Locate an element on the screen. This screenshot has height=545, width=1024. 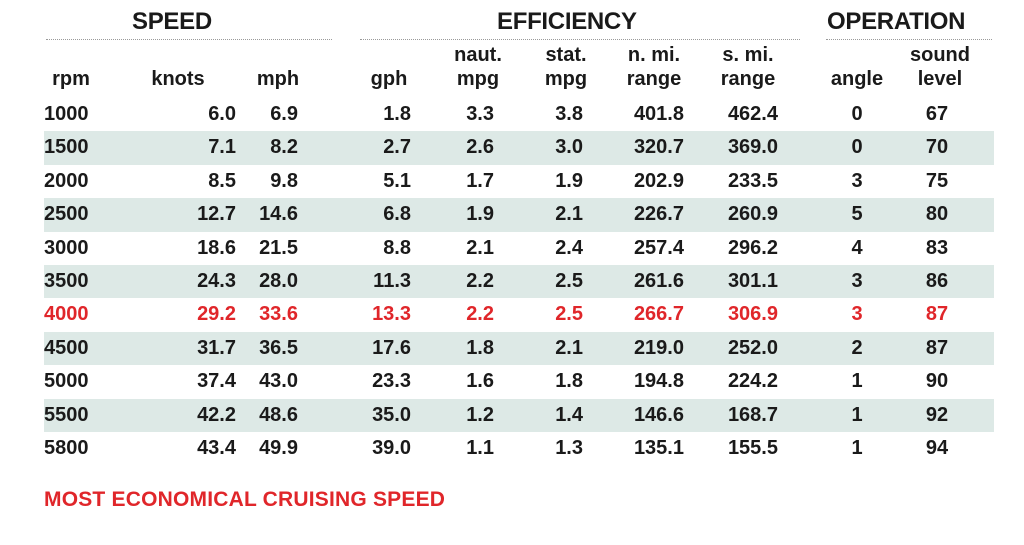
cell-gph: 39.0 is located at coordinates (391, 447).